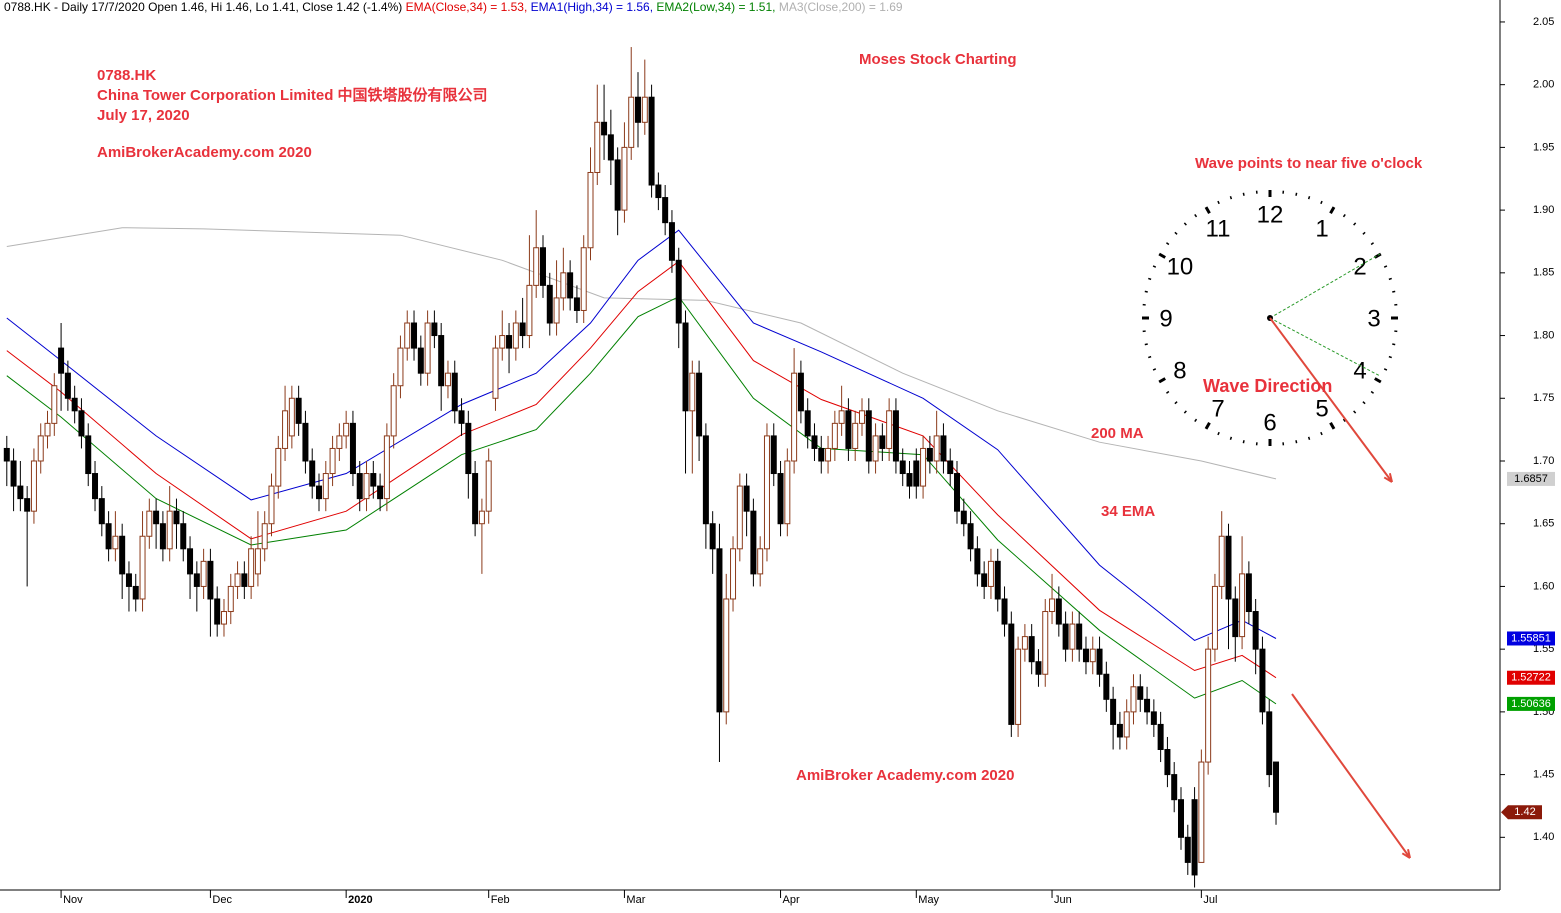 Image resolution: width=1561 pixels, height=913 pixels. I want to click on y-tick-label: 1.80, so click(1543, 335).